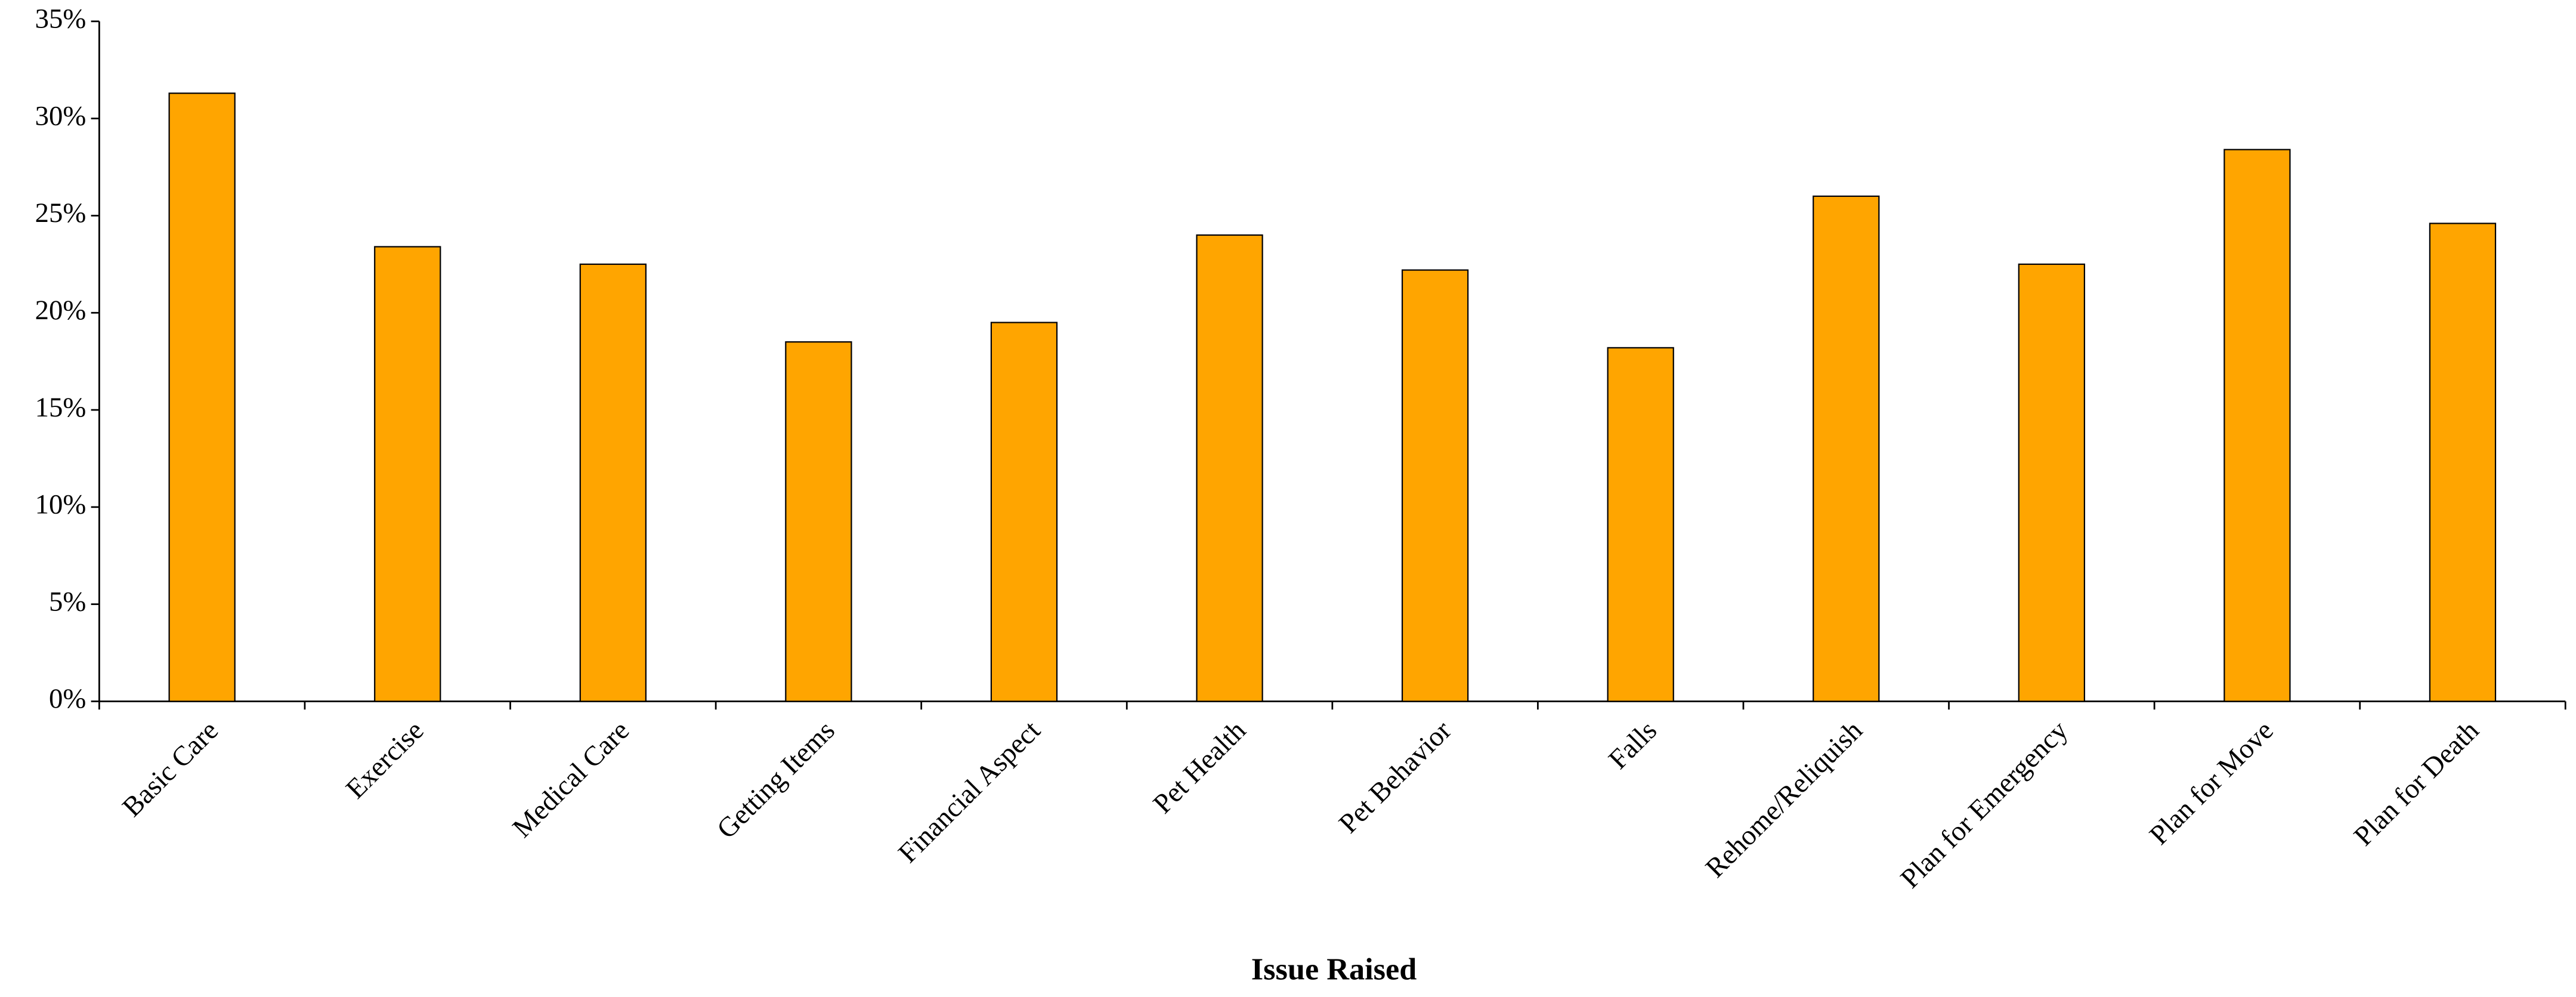 The height and width of the screenshot is (997, 2576). I want to click on y-tick-label: 5%, so click(67, 601).